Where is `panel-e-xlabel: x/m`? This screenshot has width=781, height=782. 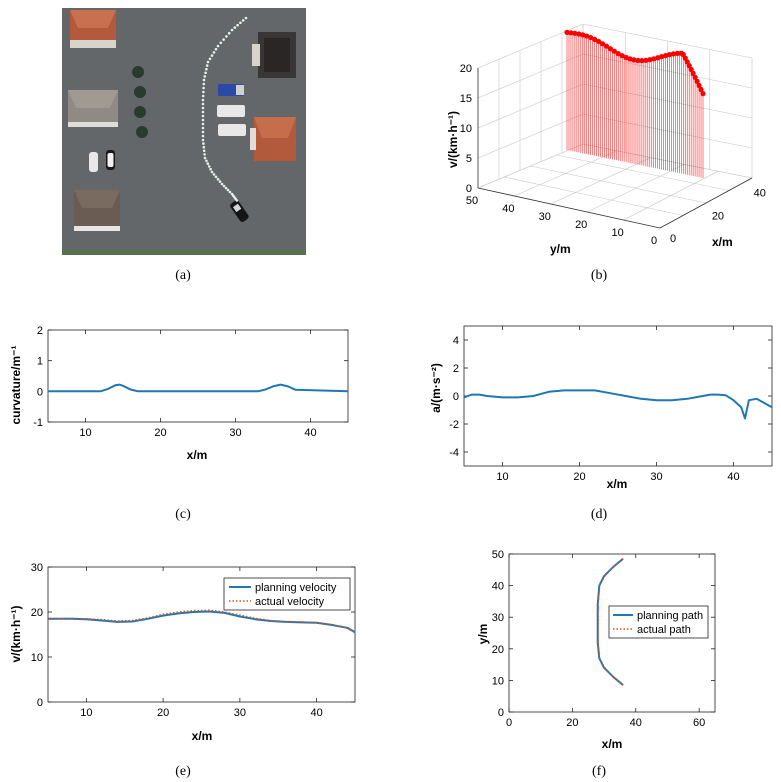
panel-e-xlabel: x/m is located at coordinates (202, 736).